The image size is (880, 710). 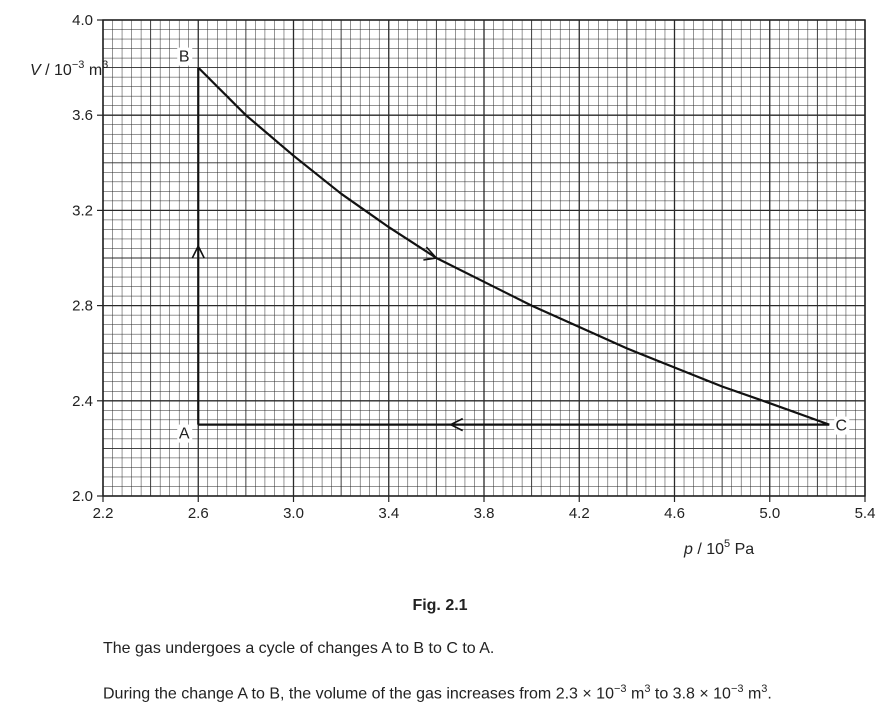 I want to click on figure-caption: Fig. 2.1, so click(x=440, y=605).